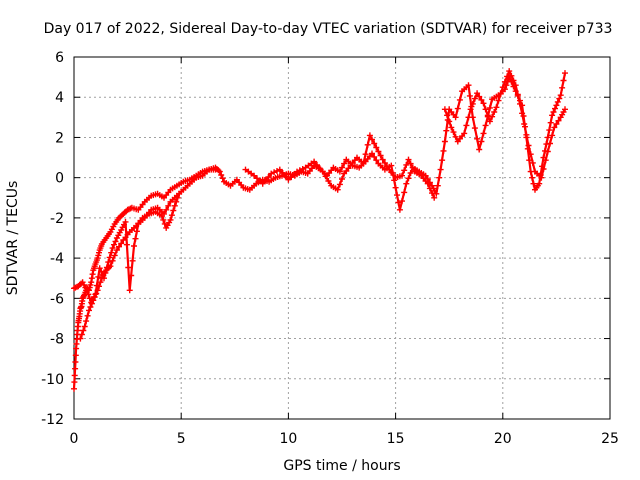  Describe the element at coordinates (74, 439) in the screenshot. I see `x-tick-label: 0` at that location.